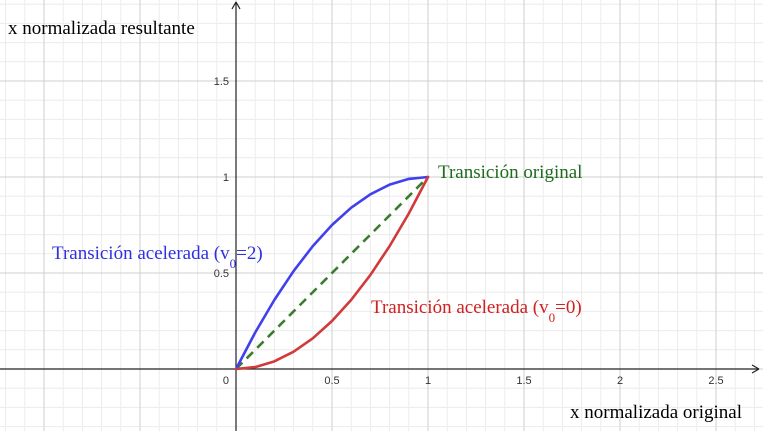 The image size is (763, 431). I want to click on y-axis-title: x normalizada resultante, so click(101, 28).